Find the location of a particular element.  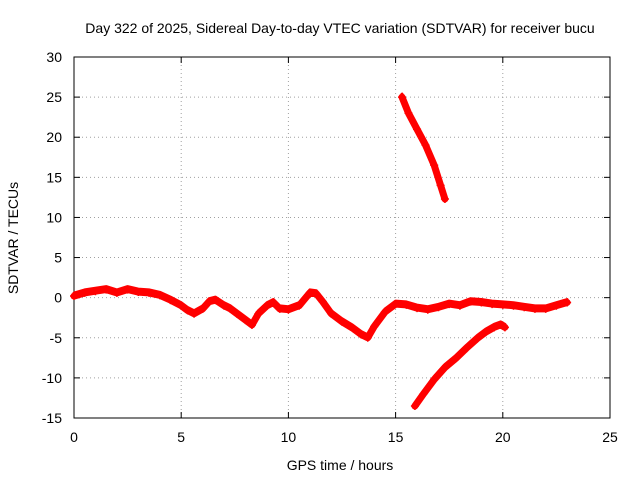

y-tick-label: 5 is located at coordinates (58, 258).